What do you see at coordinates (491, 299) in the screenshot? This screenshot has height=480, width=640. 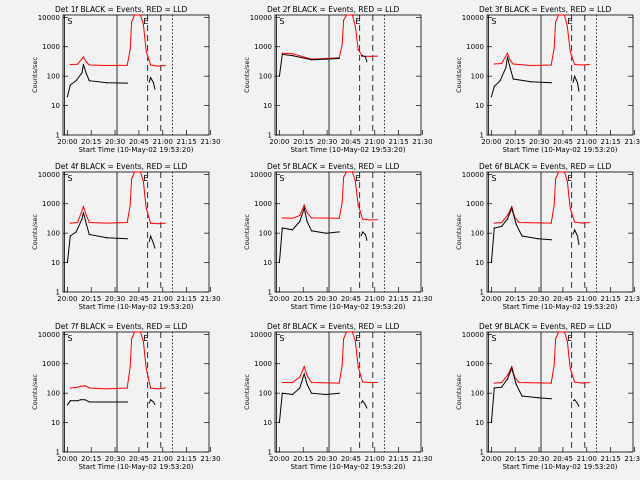 I see `x-tick-label: 20:00` at bounding box center [491, 299].